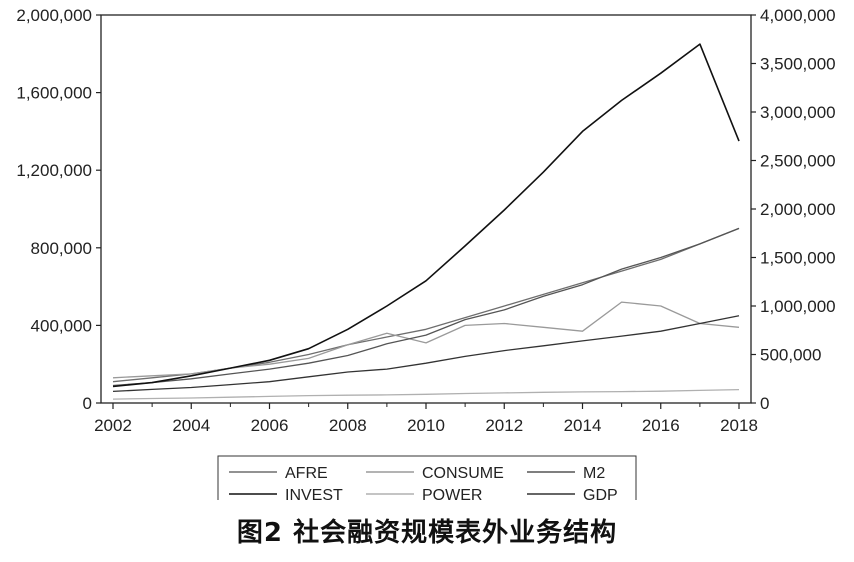  What do you see at coordinates (314, 493) in the screenshot?
I see `legend-label-invest: INVEST` at bounding box center [314, 493].